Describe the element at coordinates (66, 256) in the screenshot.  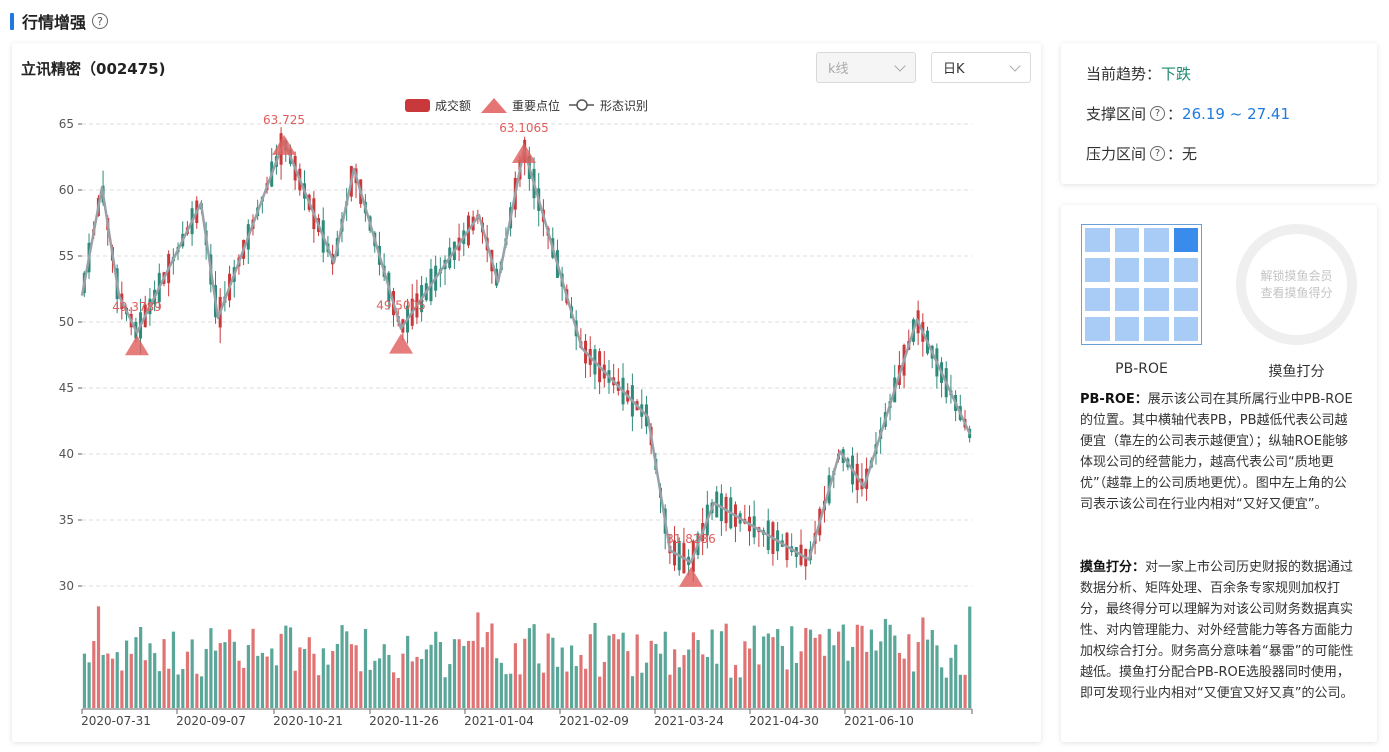
I see `y-tick-label: 55` at that location.